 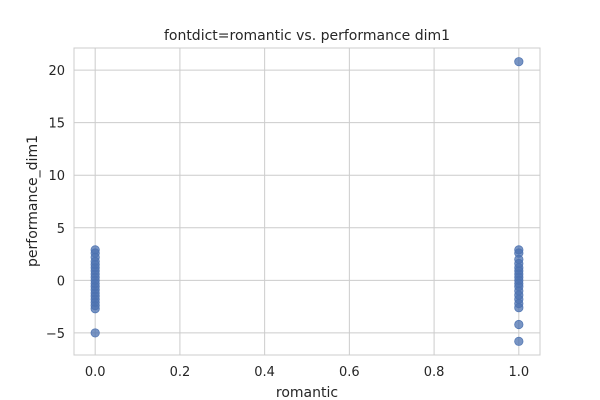 What do you see at coordinates (55, 203) in the screenshot?
I see `y-axis-ticks: −5 0 5 10 15 20` at bounding box center [55, 203].